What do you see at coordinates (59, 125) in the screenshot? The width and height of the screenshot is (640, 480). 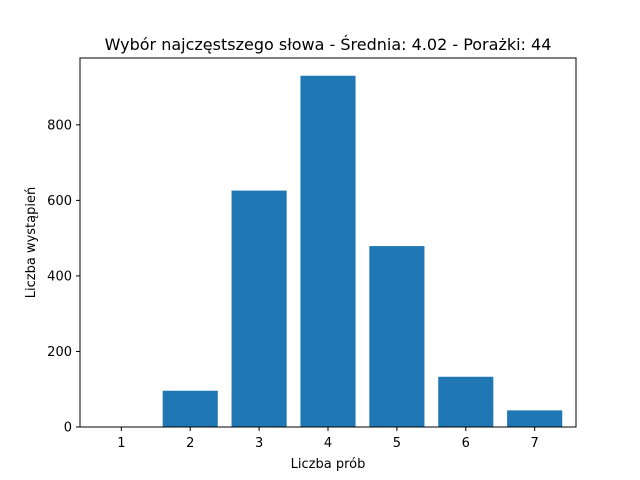 I see `y-tick-label: 800` at bounding box center [59, 125].